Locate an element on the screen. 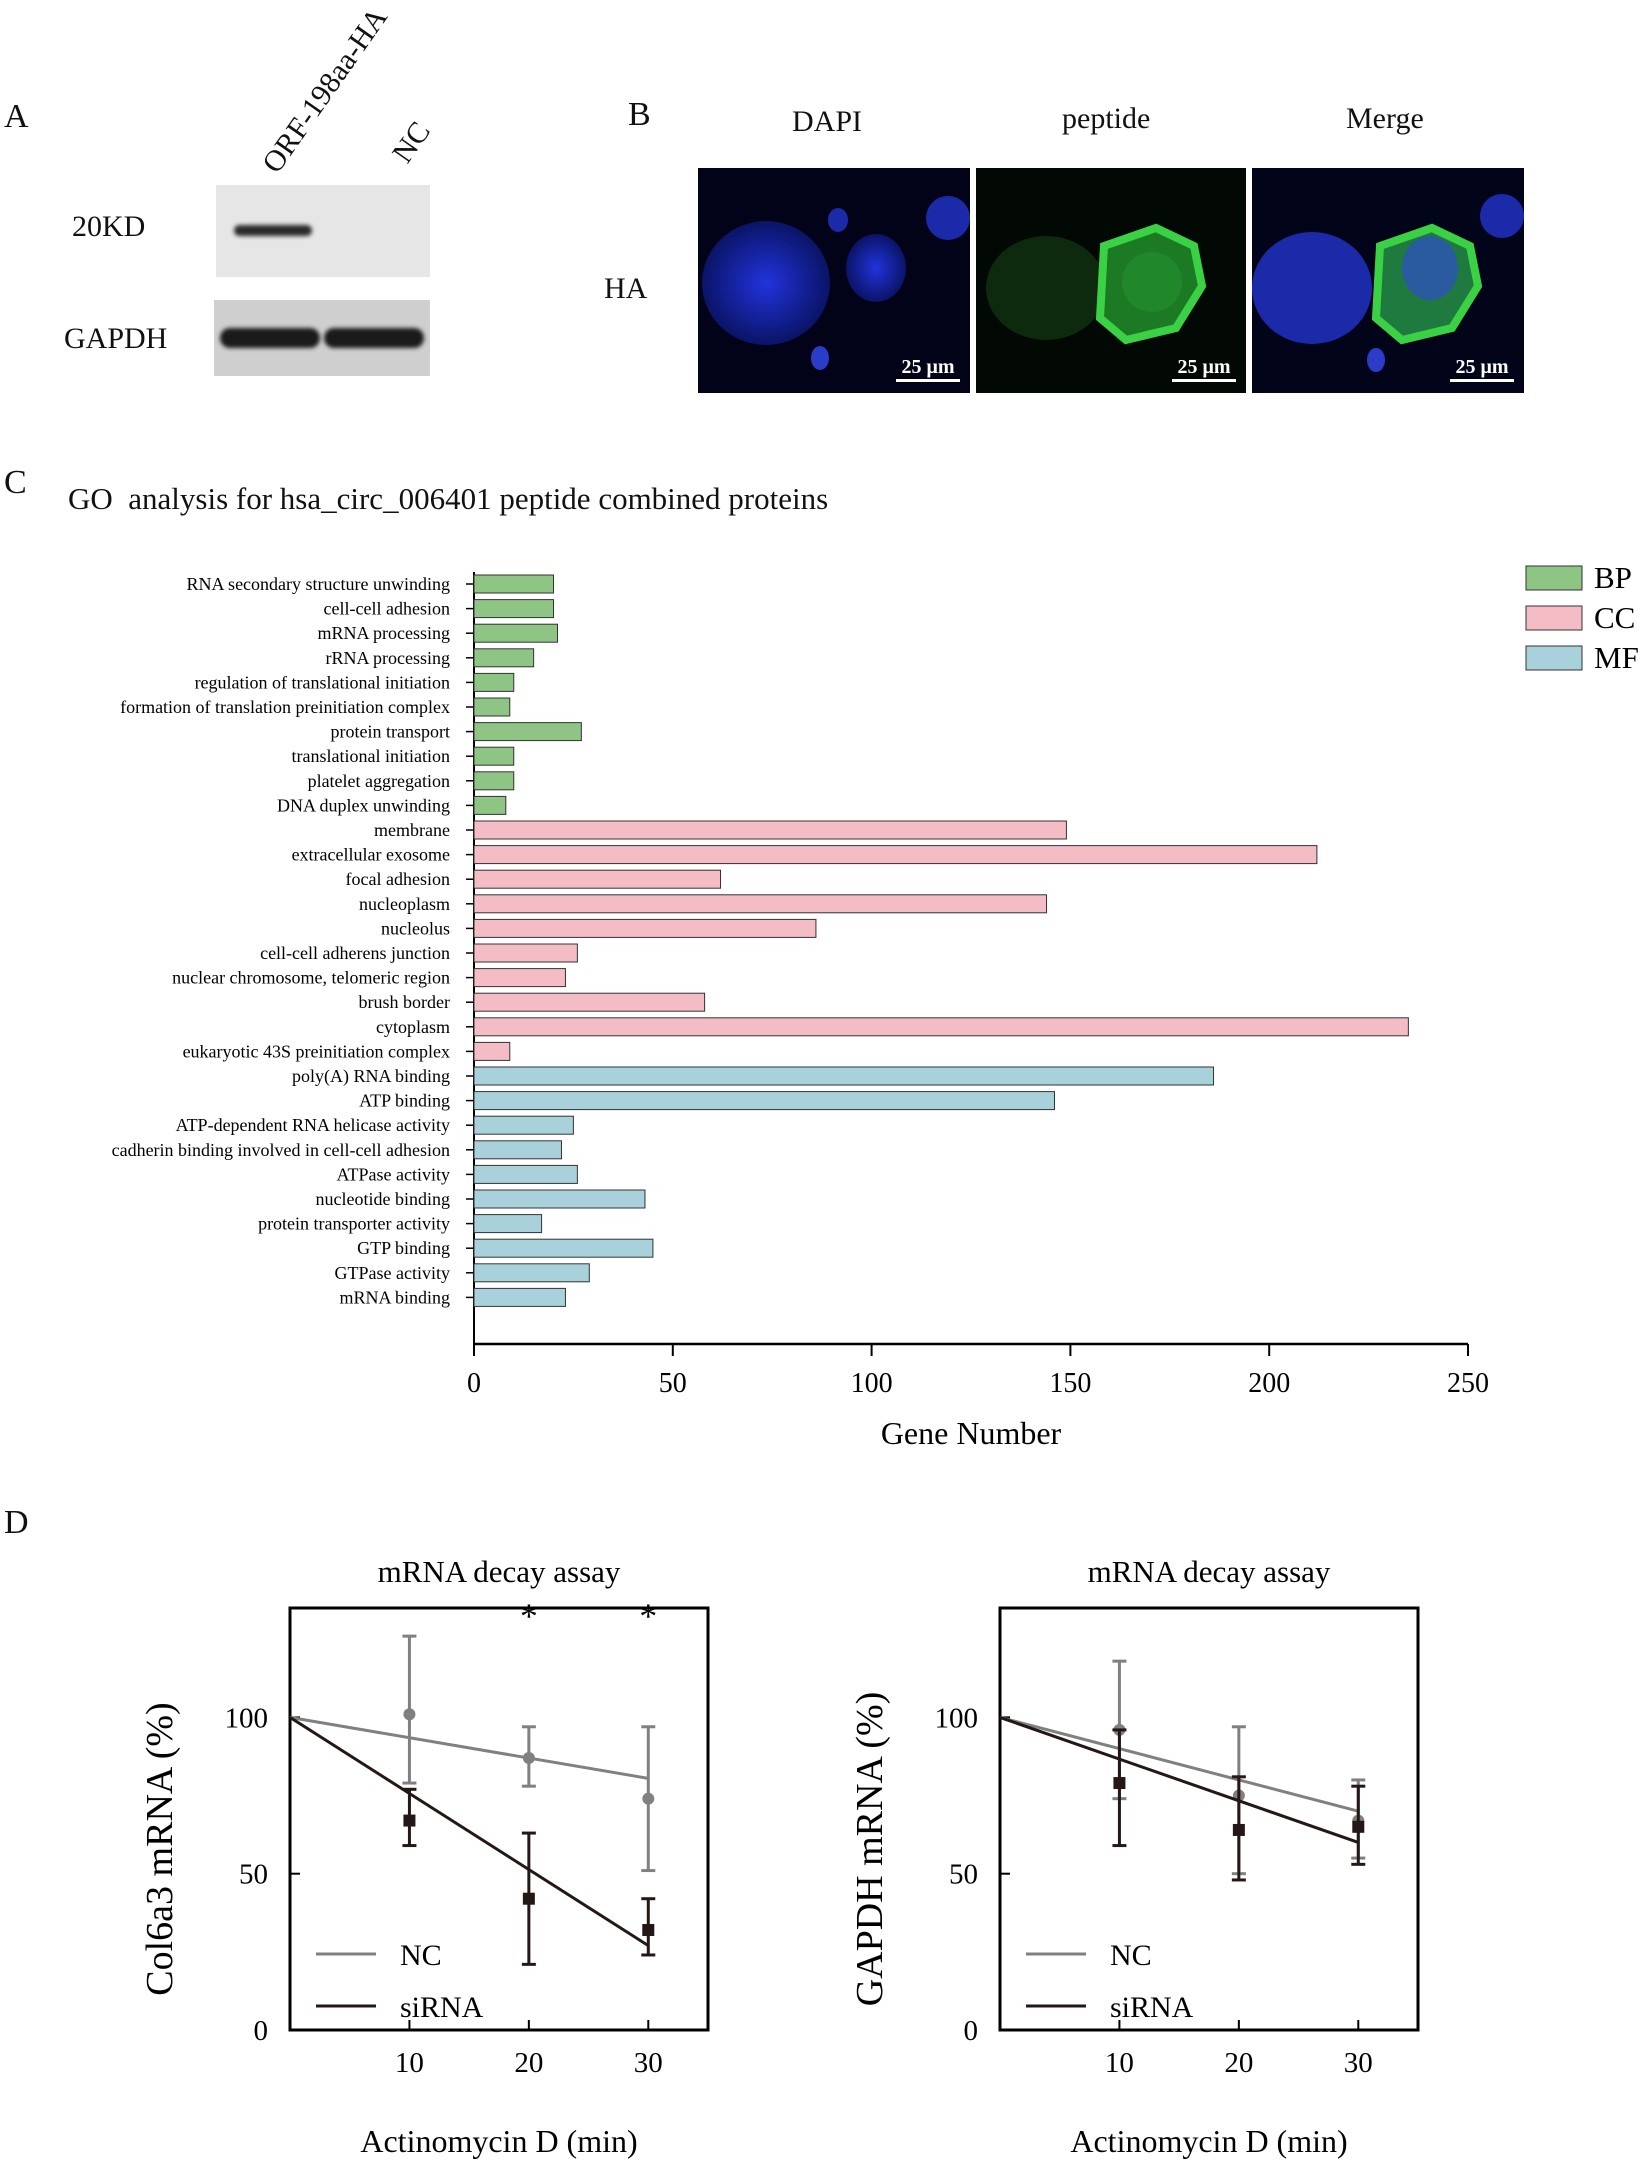 Image resolution: width=1643 pixels, height=2161 pixels. decay-y-tick-label: 100 is located at coordinates (957, 1718).